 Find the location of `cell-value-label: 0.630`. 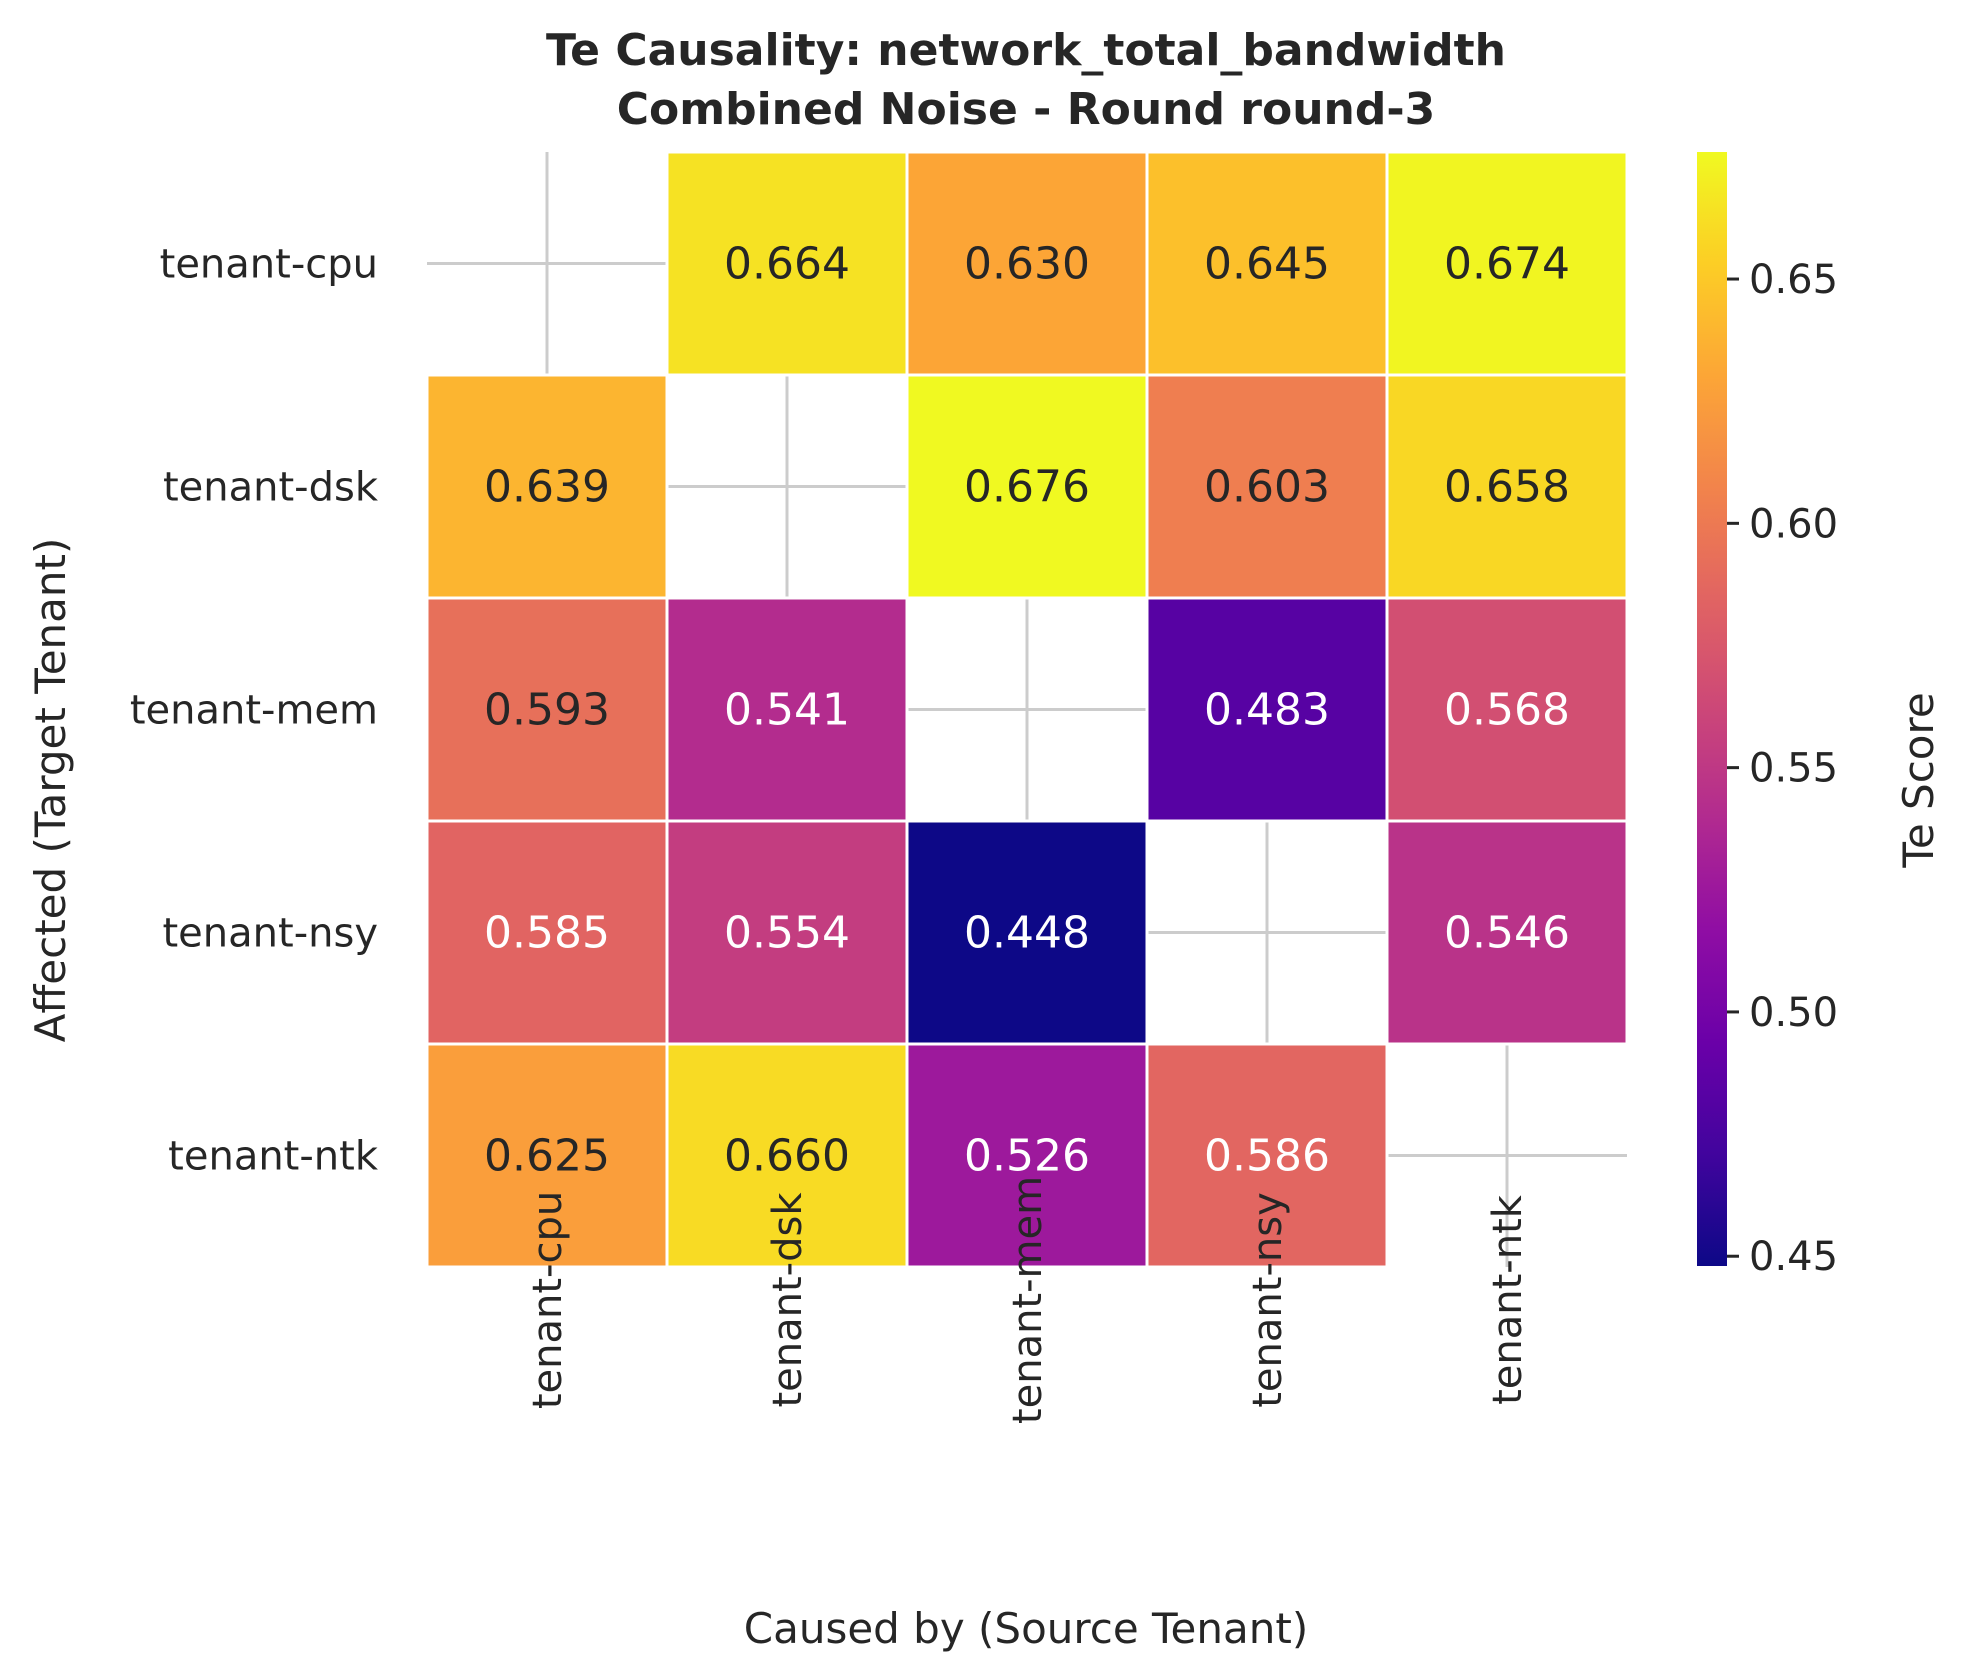

cell-value-label: 0.630 is located at coordinates (1027, 264).